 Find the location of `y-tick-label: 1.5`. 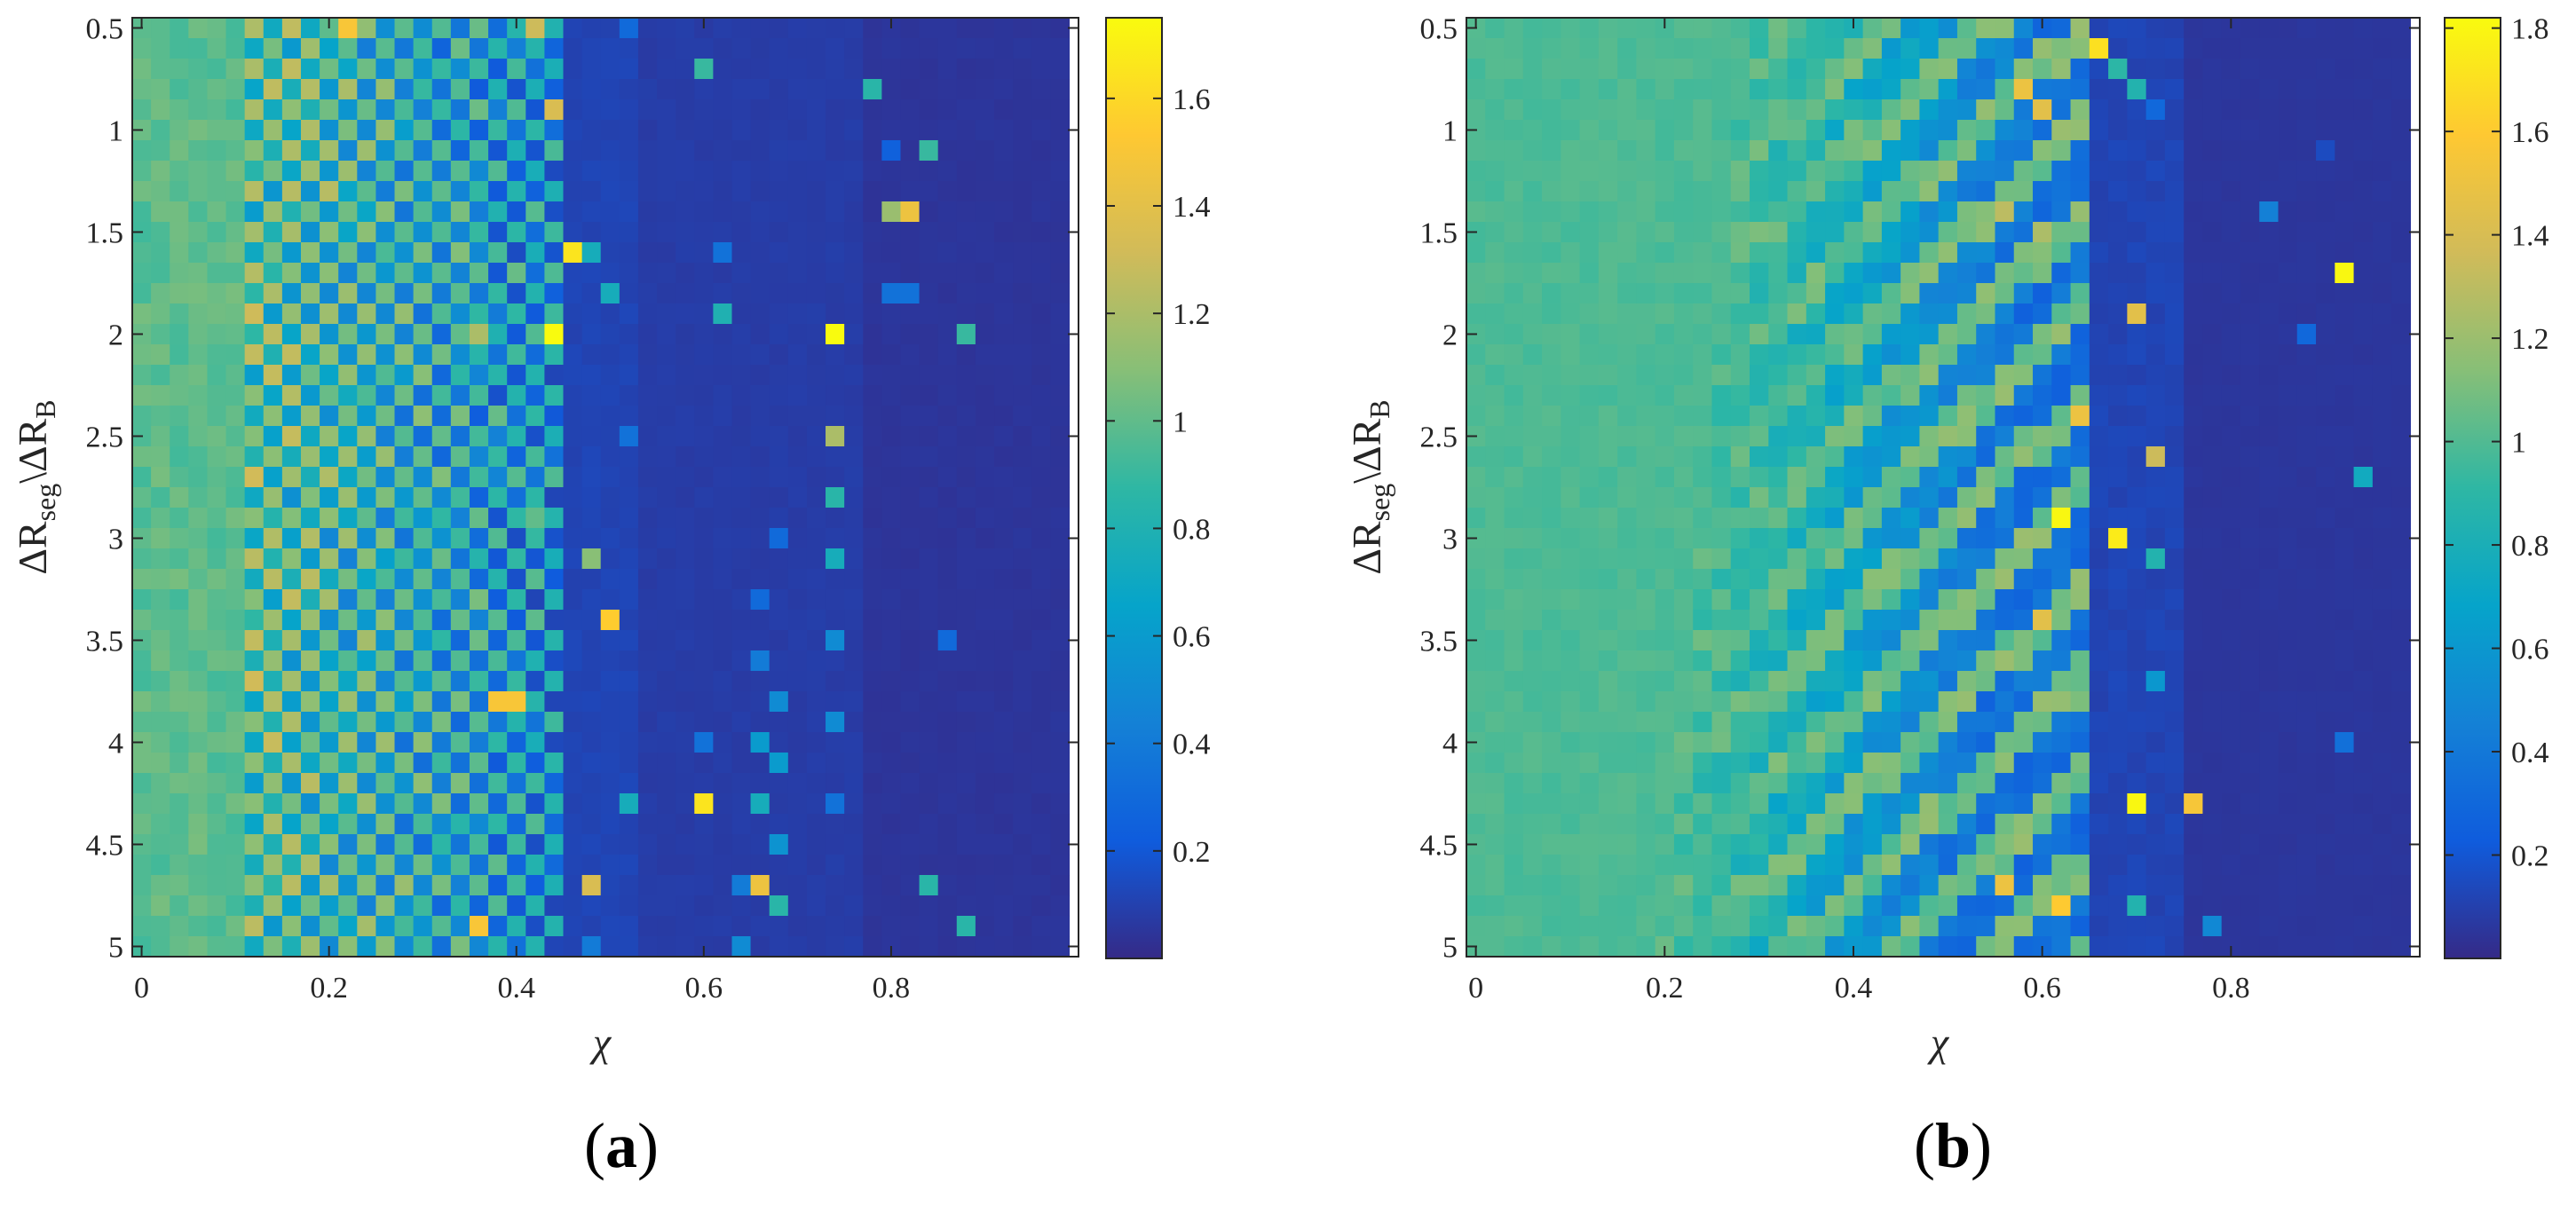

y-tick-label: 1.5 is located at coordinates (1439, 233).